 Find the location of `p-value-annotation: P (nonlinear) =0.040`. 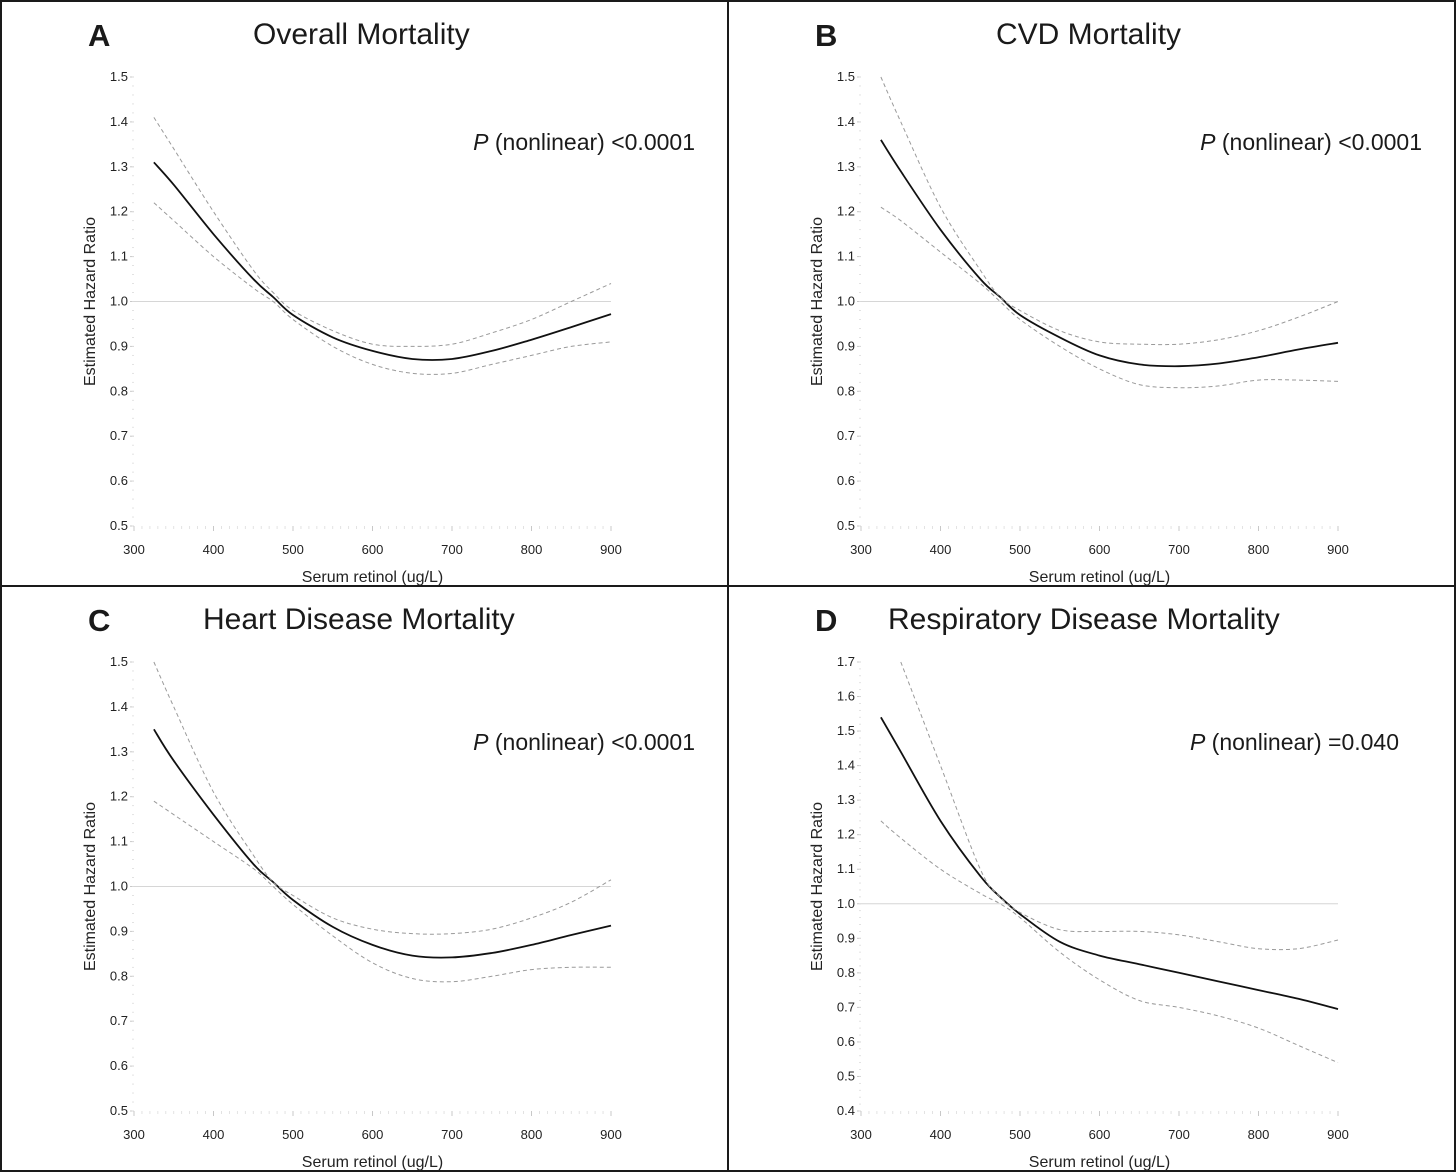

p-value-annotation: P (nonlinear) =0.040 is located at coordinates (1064, 742).